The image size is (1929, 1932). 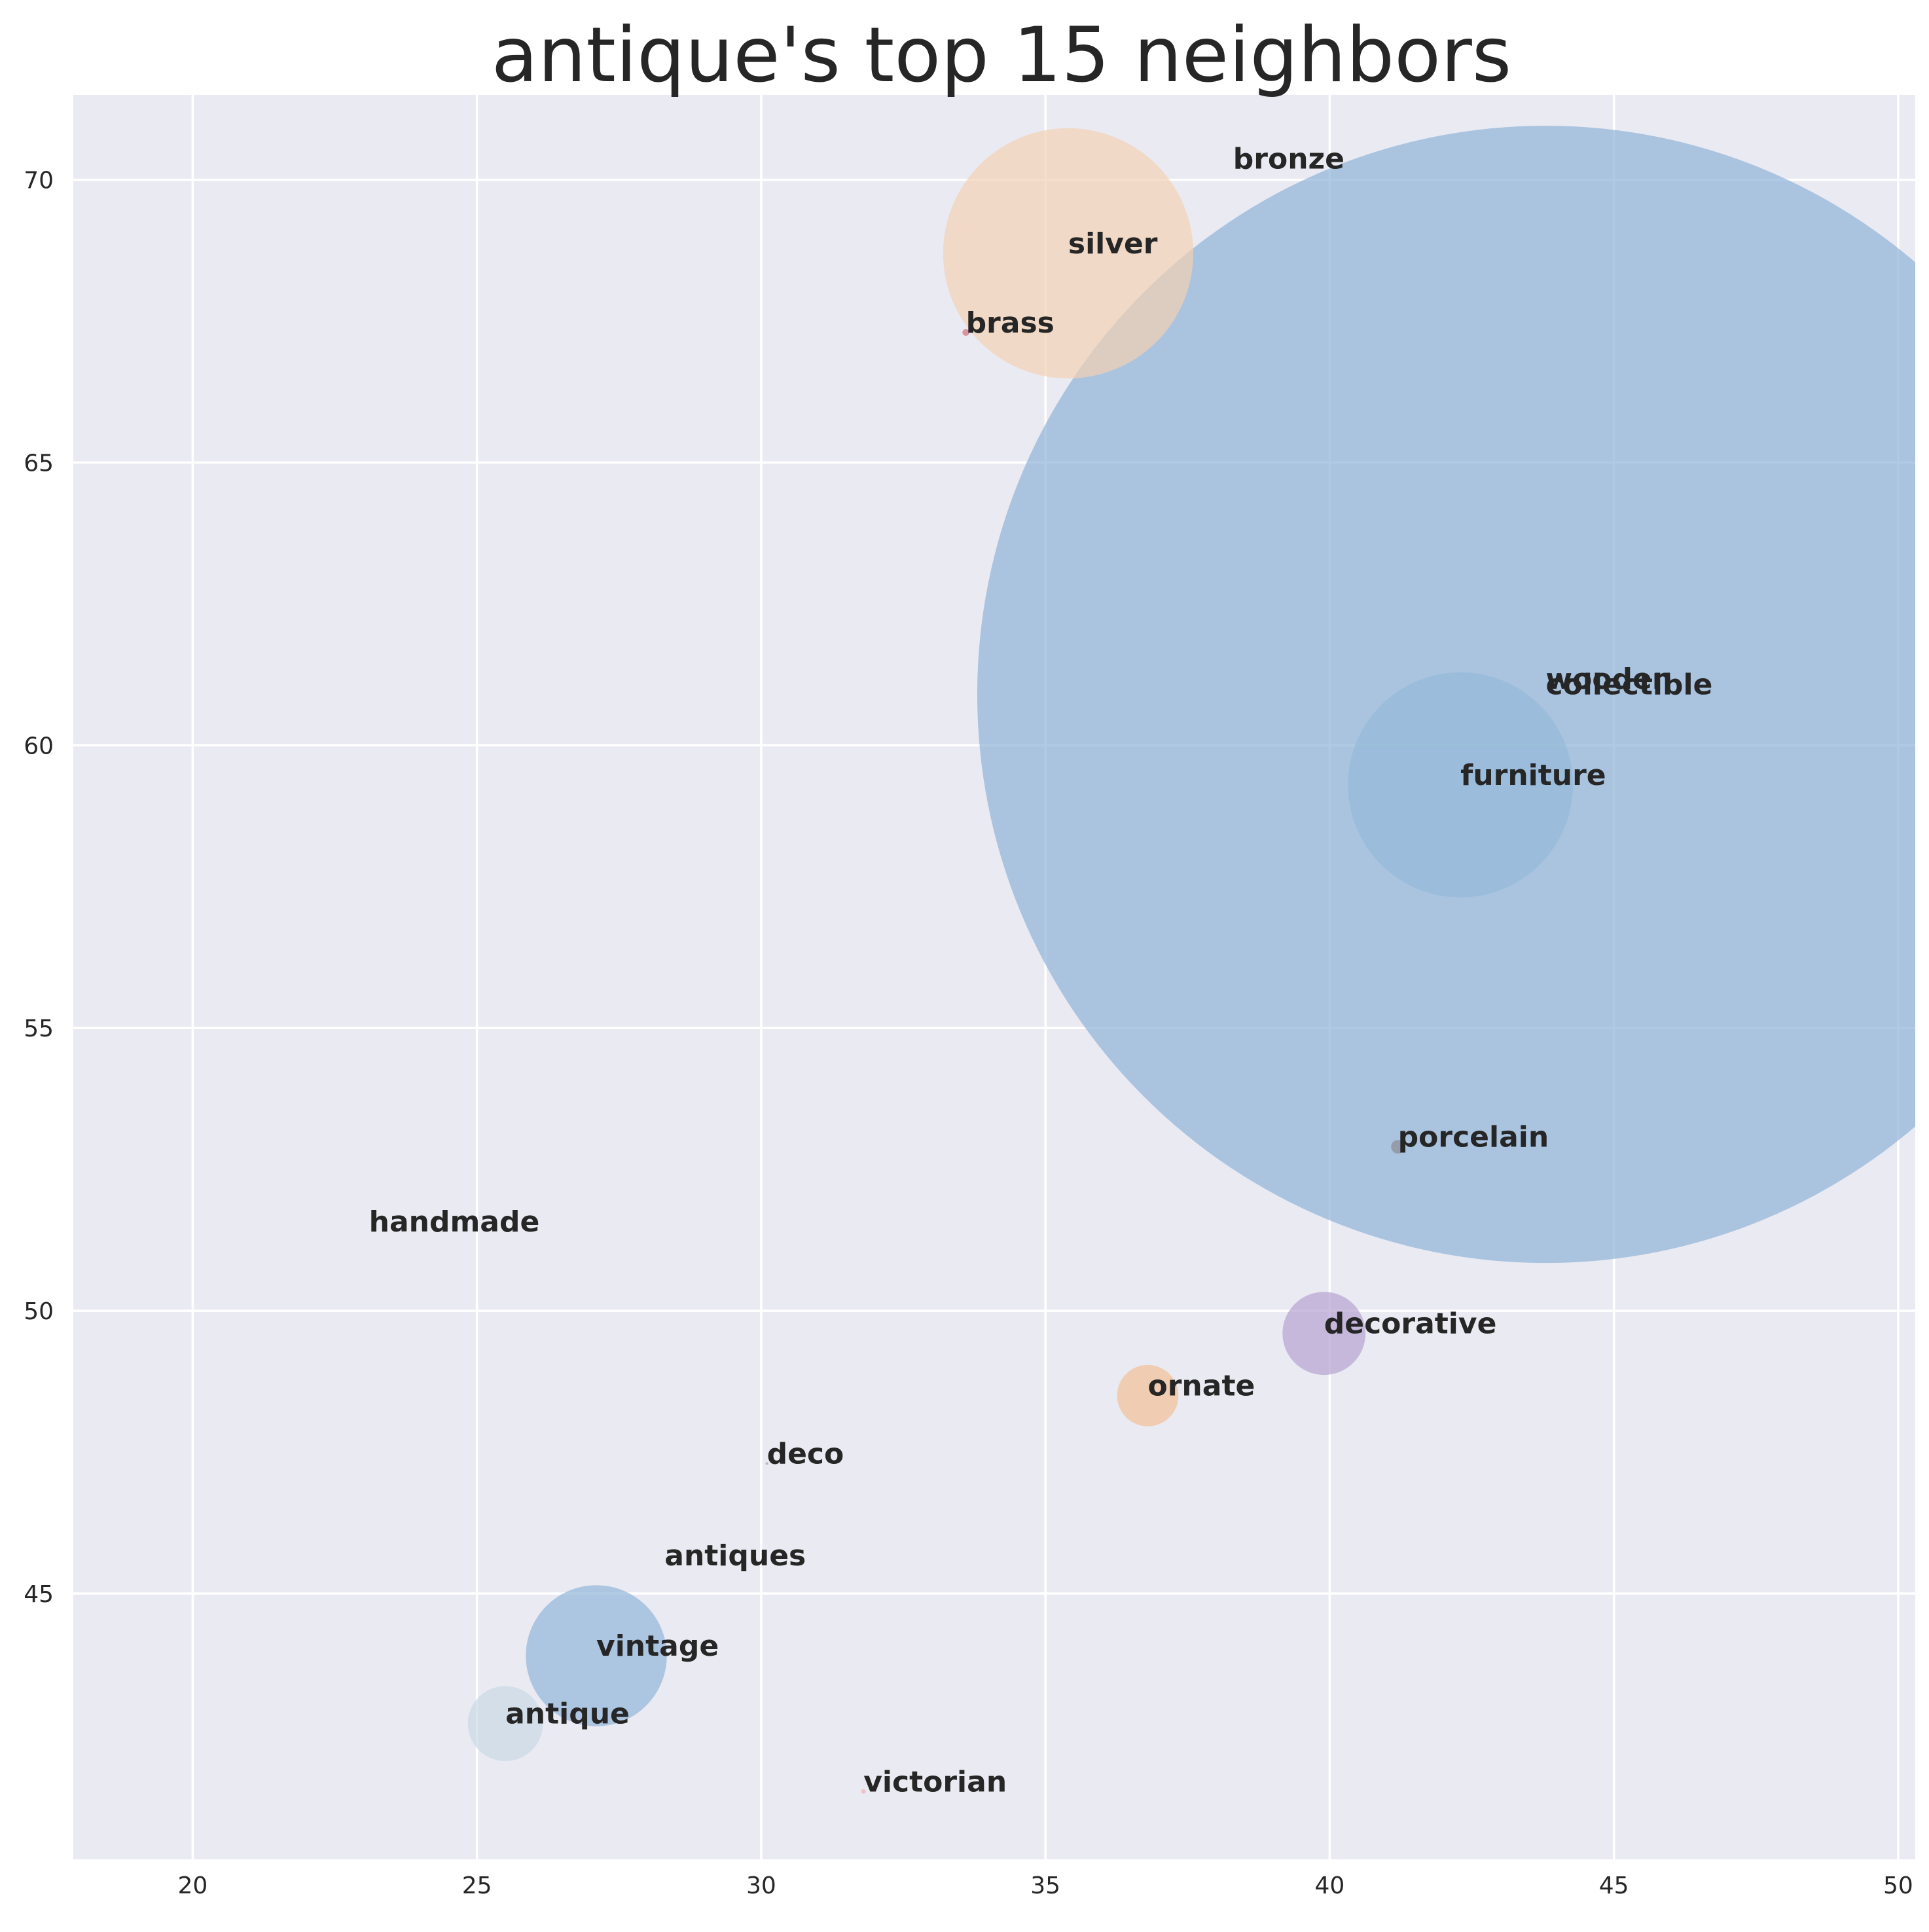 I want to click on bubble-ornate, so click(x=1148, y=1395).